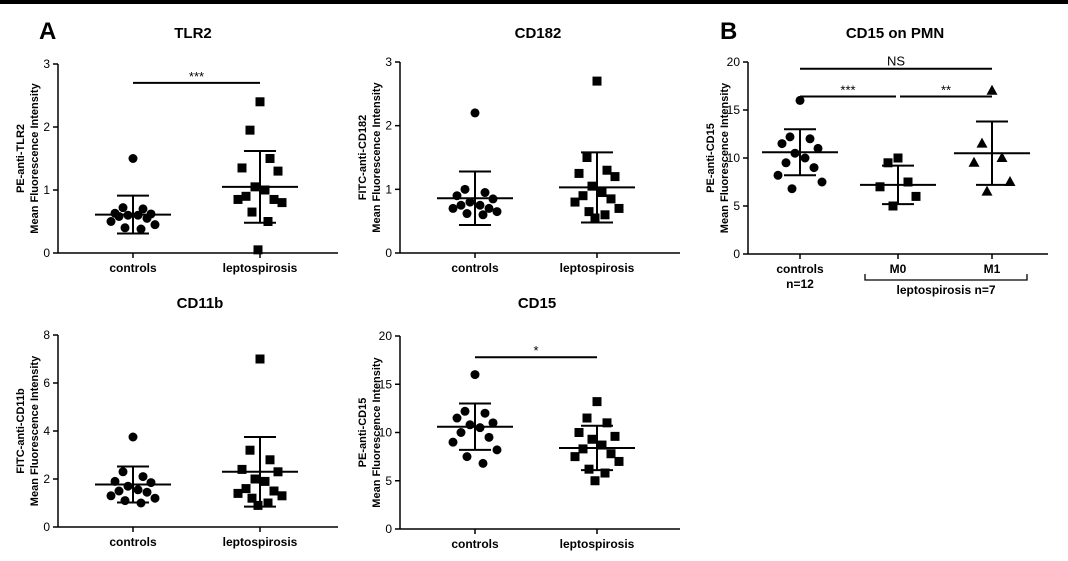 This screenshot has height=561, width=1068. Describe the element at coordinates (388, 481) in the screenshot. I see `y-tick-label: 5` at that location.